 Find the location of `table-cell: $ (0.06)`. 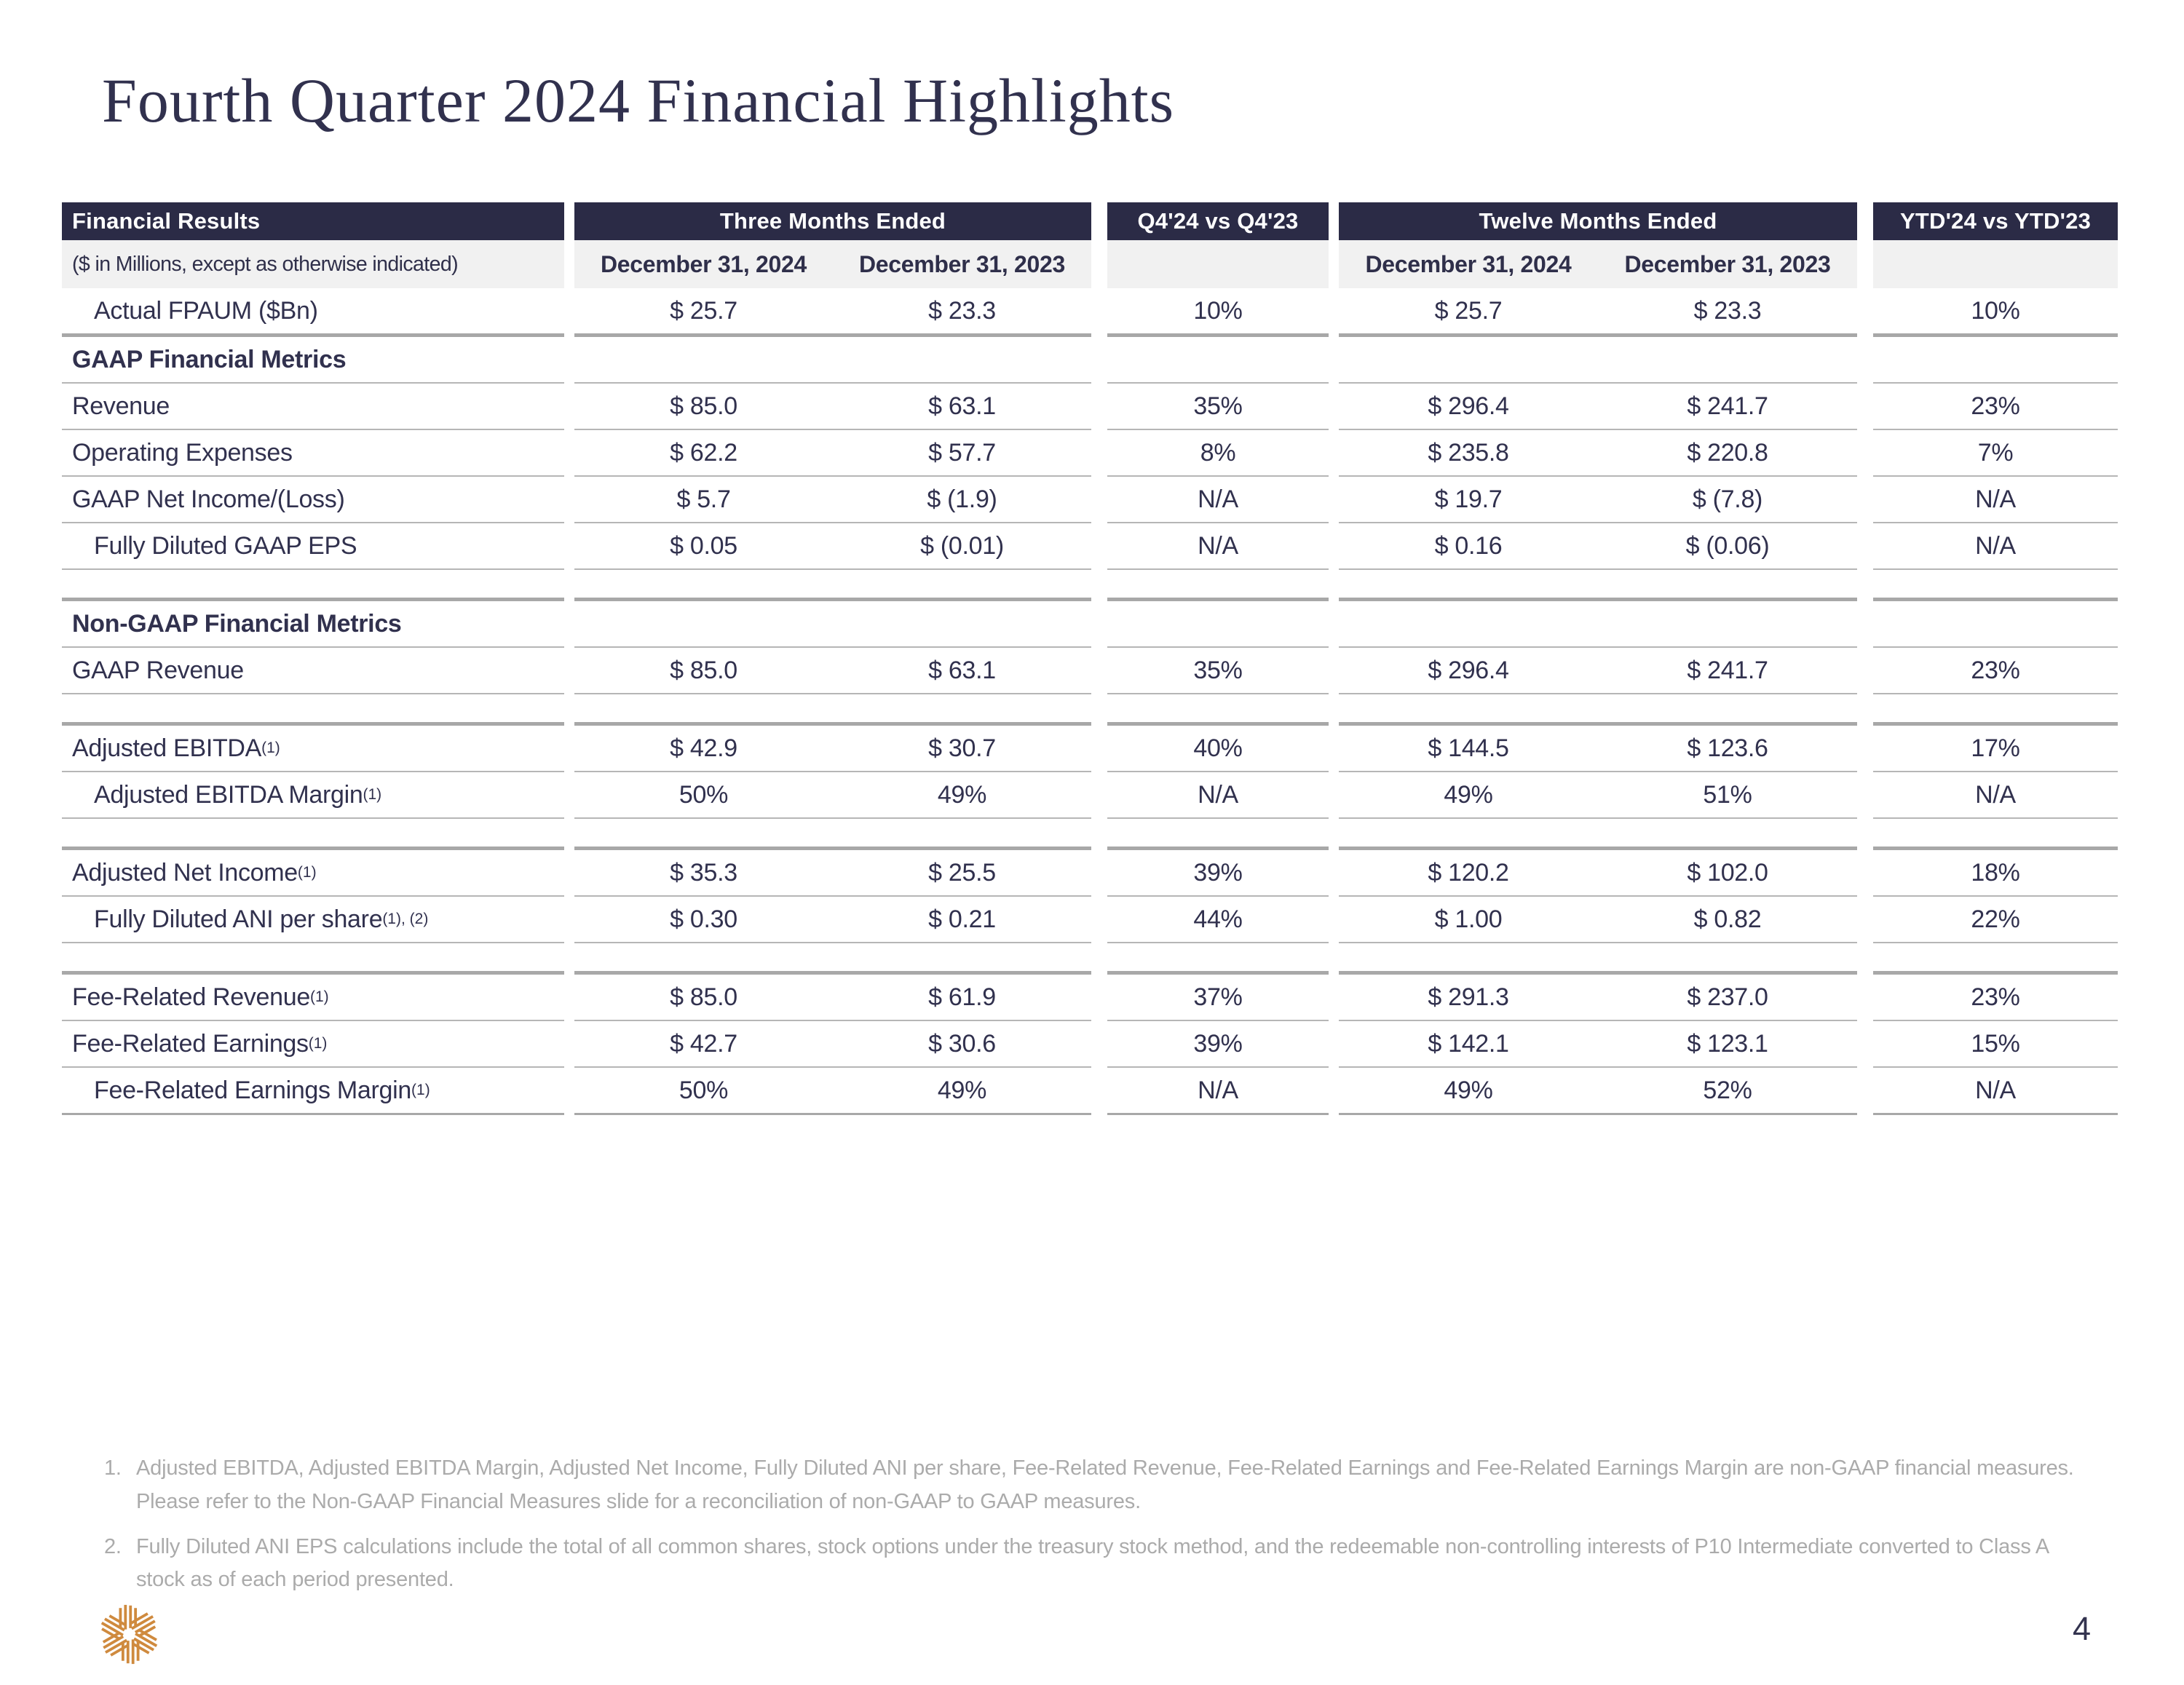

table-cell: $ (0.06) is located at coordinates (1727, 546).